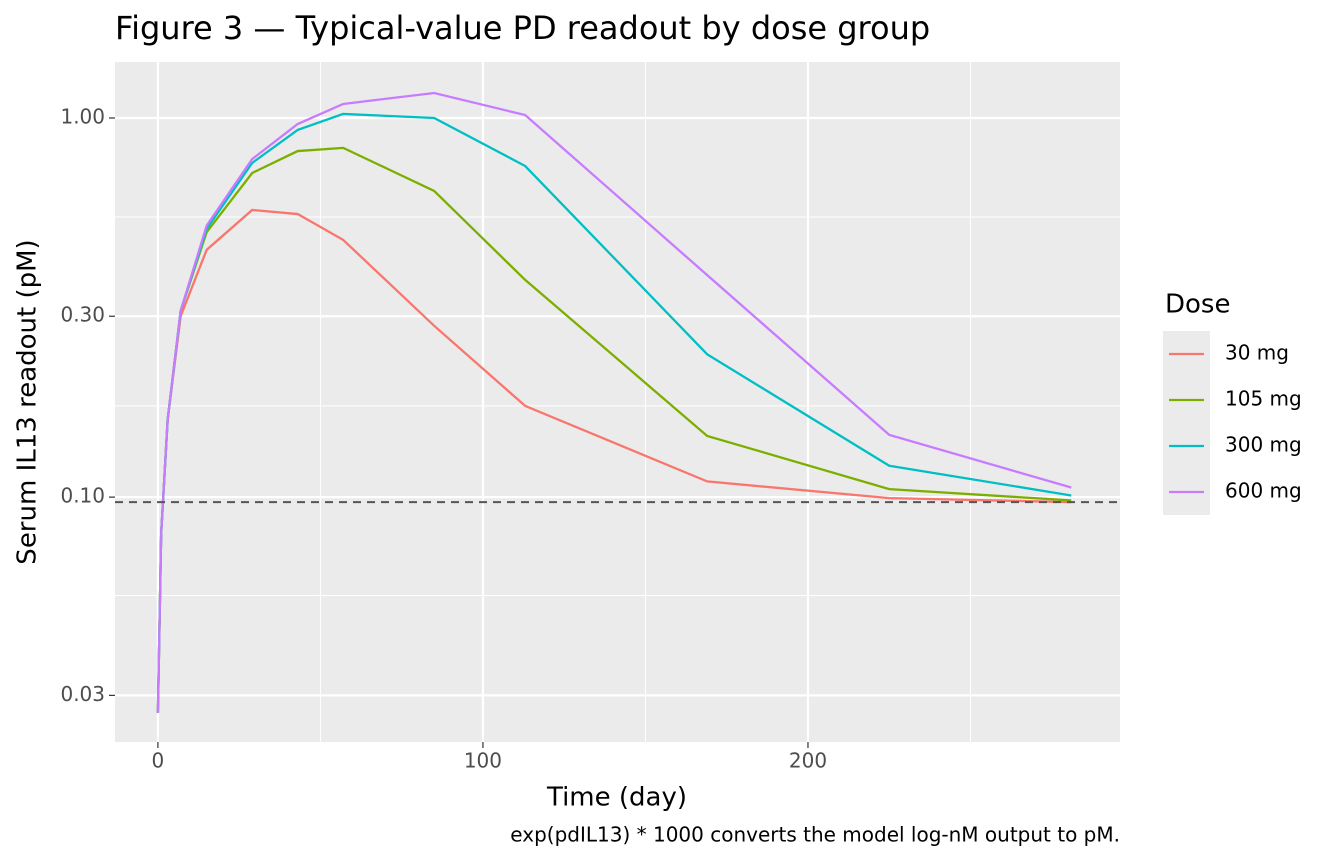  I want to click on y-axis-title: Serum IL13 readout (pM), so click(28, 401).